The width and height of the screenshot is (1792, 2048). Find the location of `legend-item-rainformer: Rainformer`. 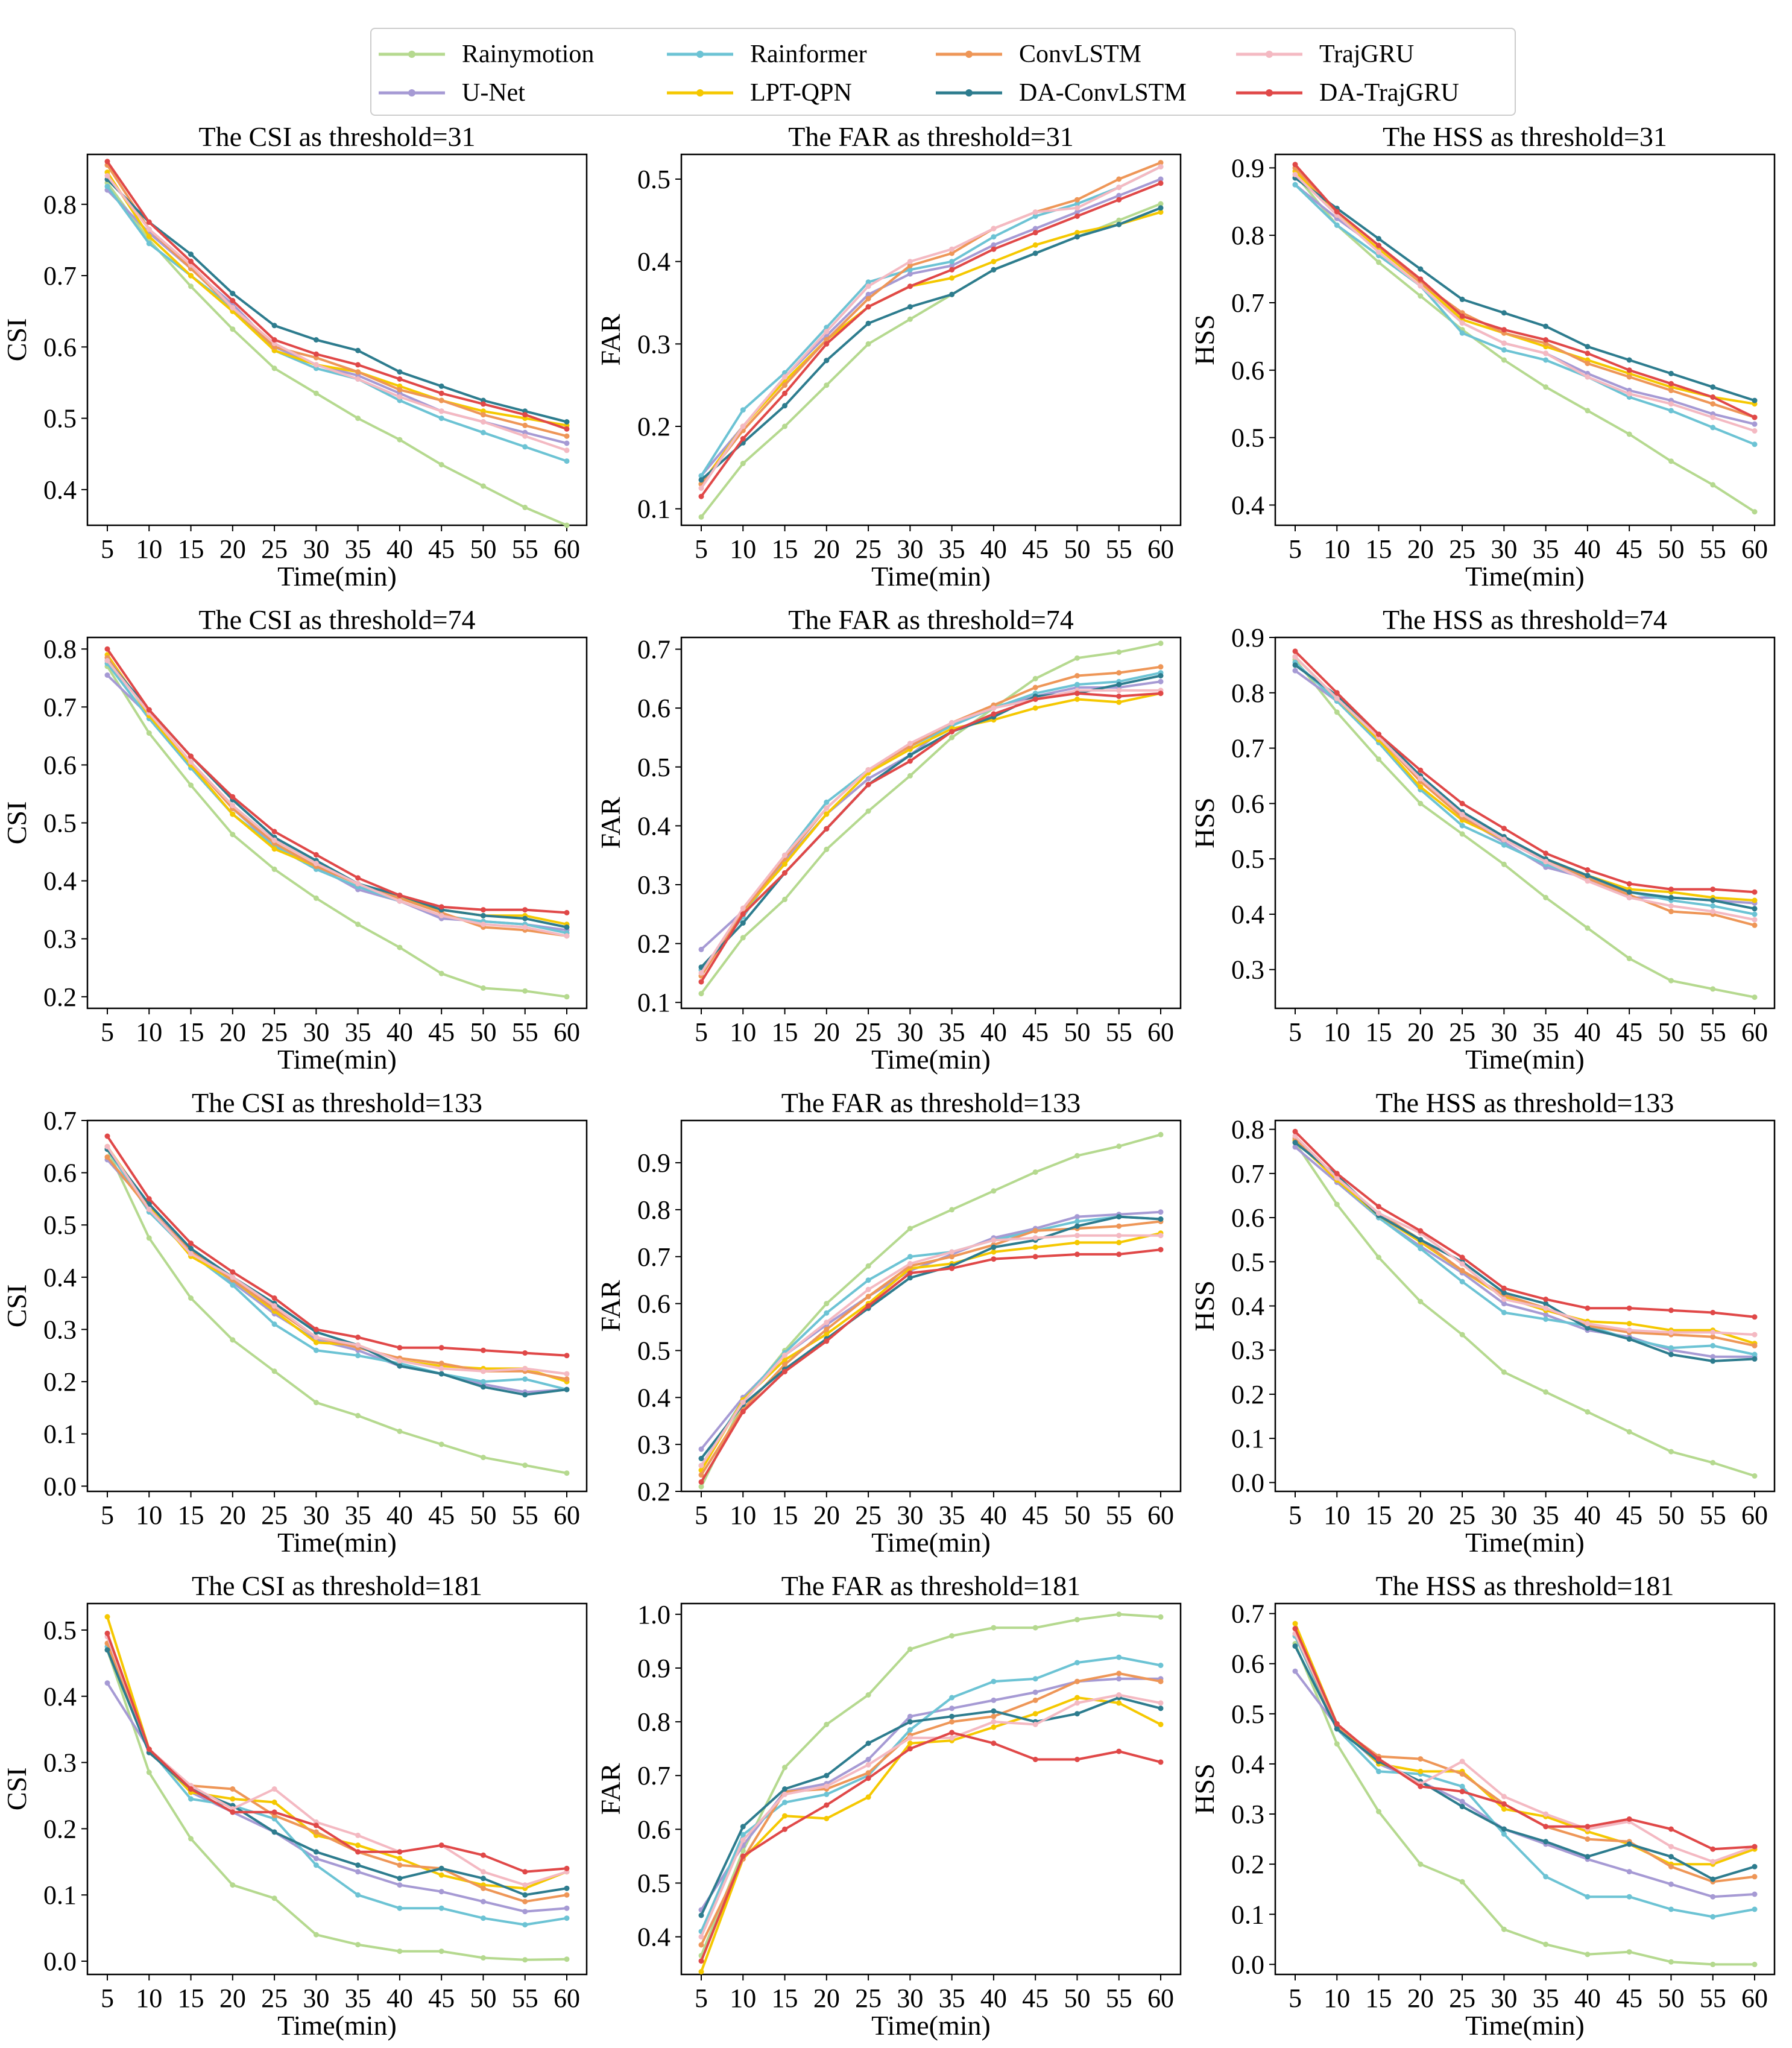

legend-item-rainformer: Rainformer is located at coordinates (767, 54).